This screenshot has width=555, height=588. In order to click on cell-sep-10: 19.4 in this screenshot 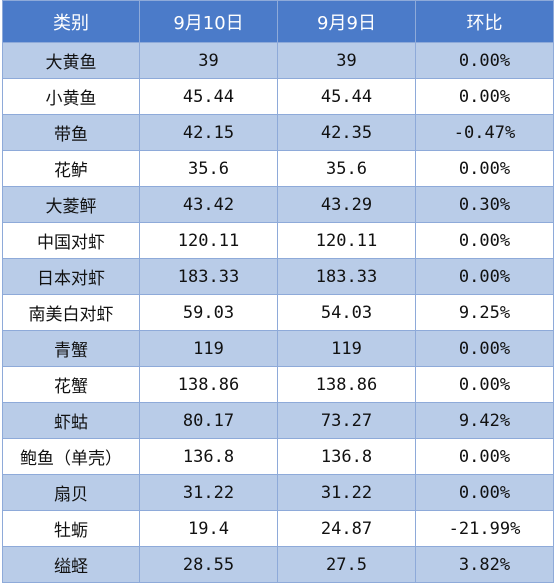, I will do `click(208, 528)`.